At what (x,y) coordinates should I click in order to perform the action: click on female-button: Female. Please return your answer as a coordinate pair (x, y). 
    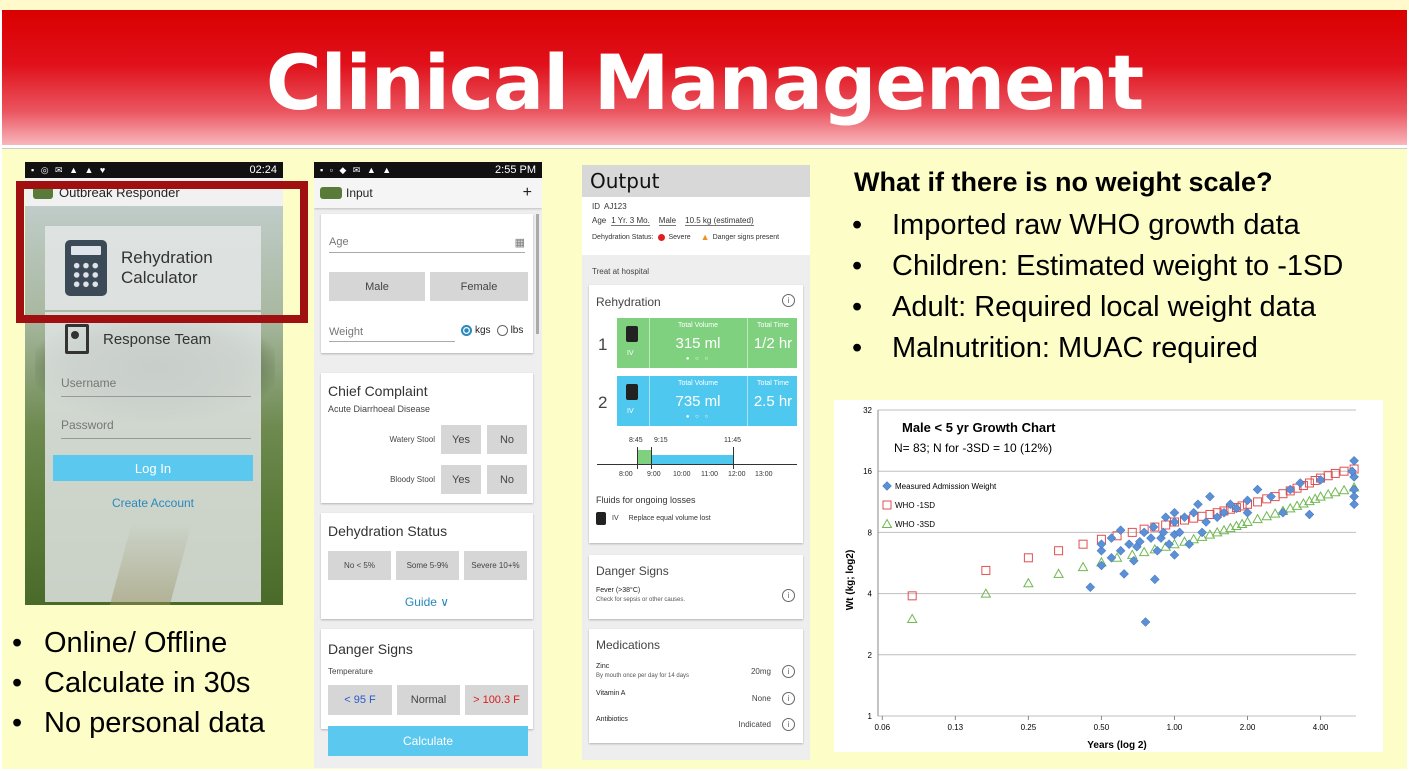
    Looking at the image, I should click on (479, 286).